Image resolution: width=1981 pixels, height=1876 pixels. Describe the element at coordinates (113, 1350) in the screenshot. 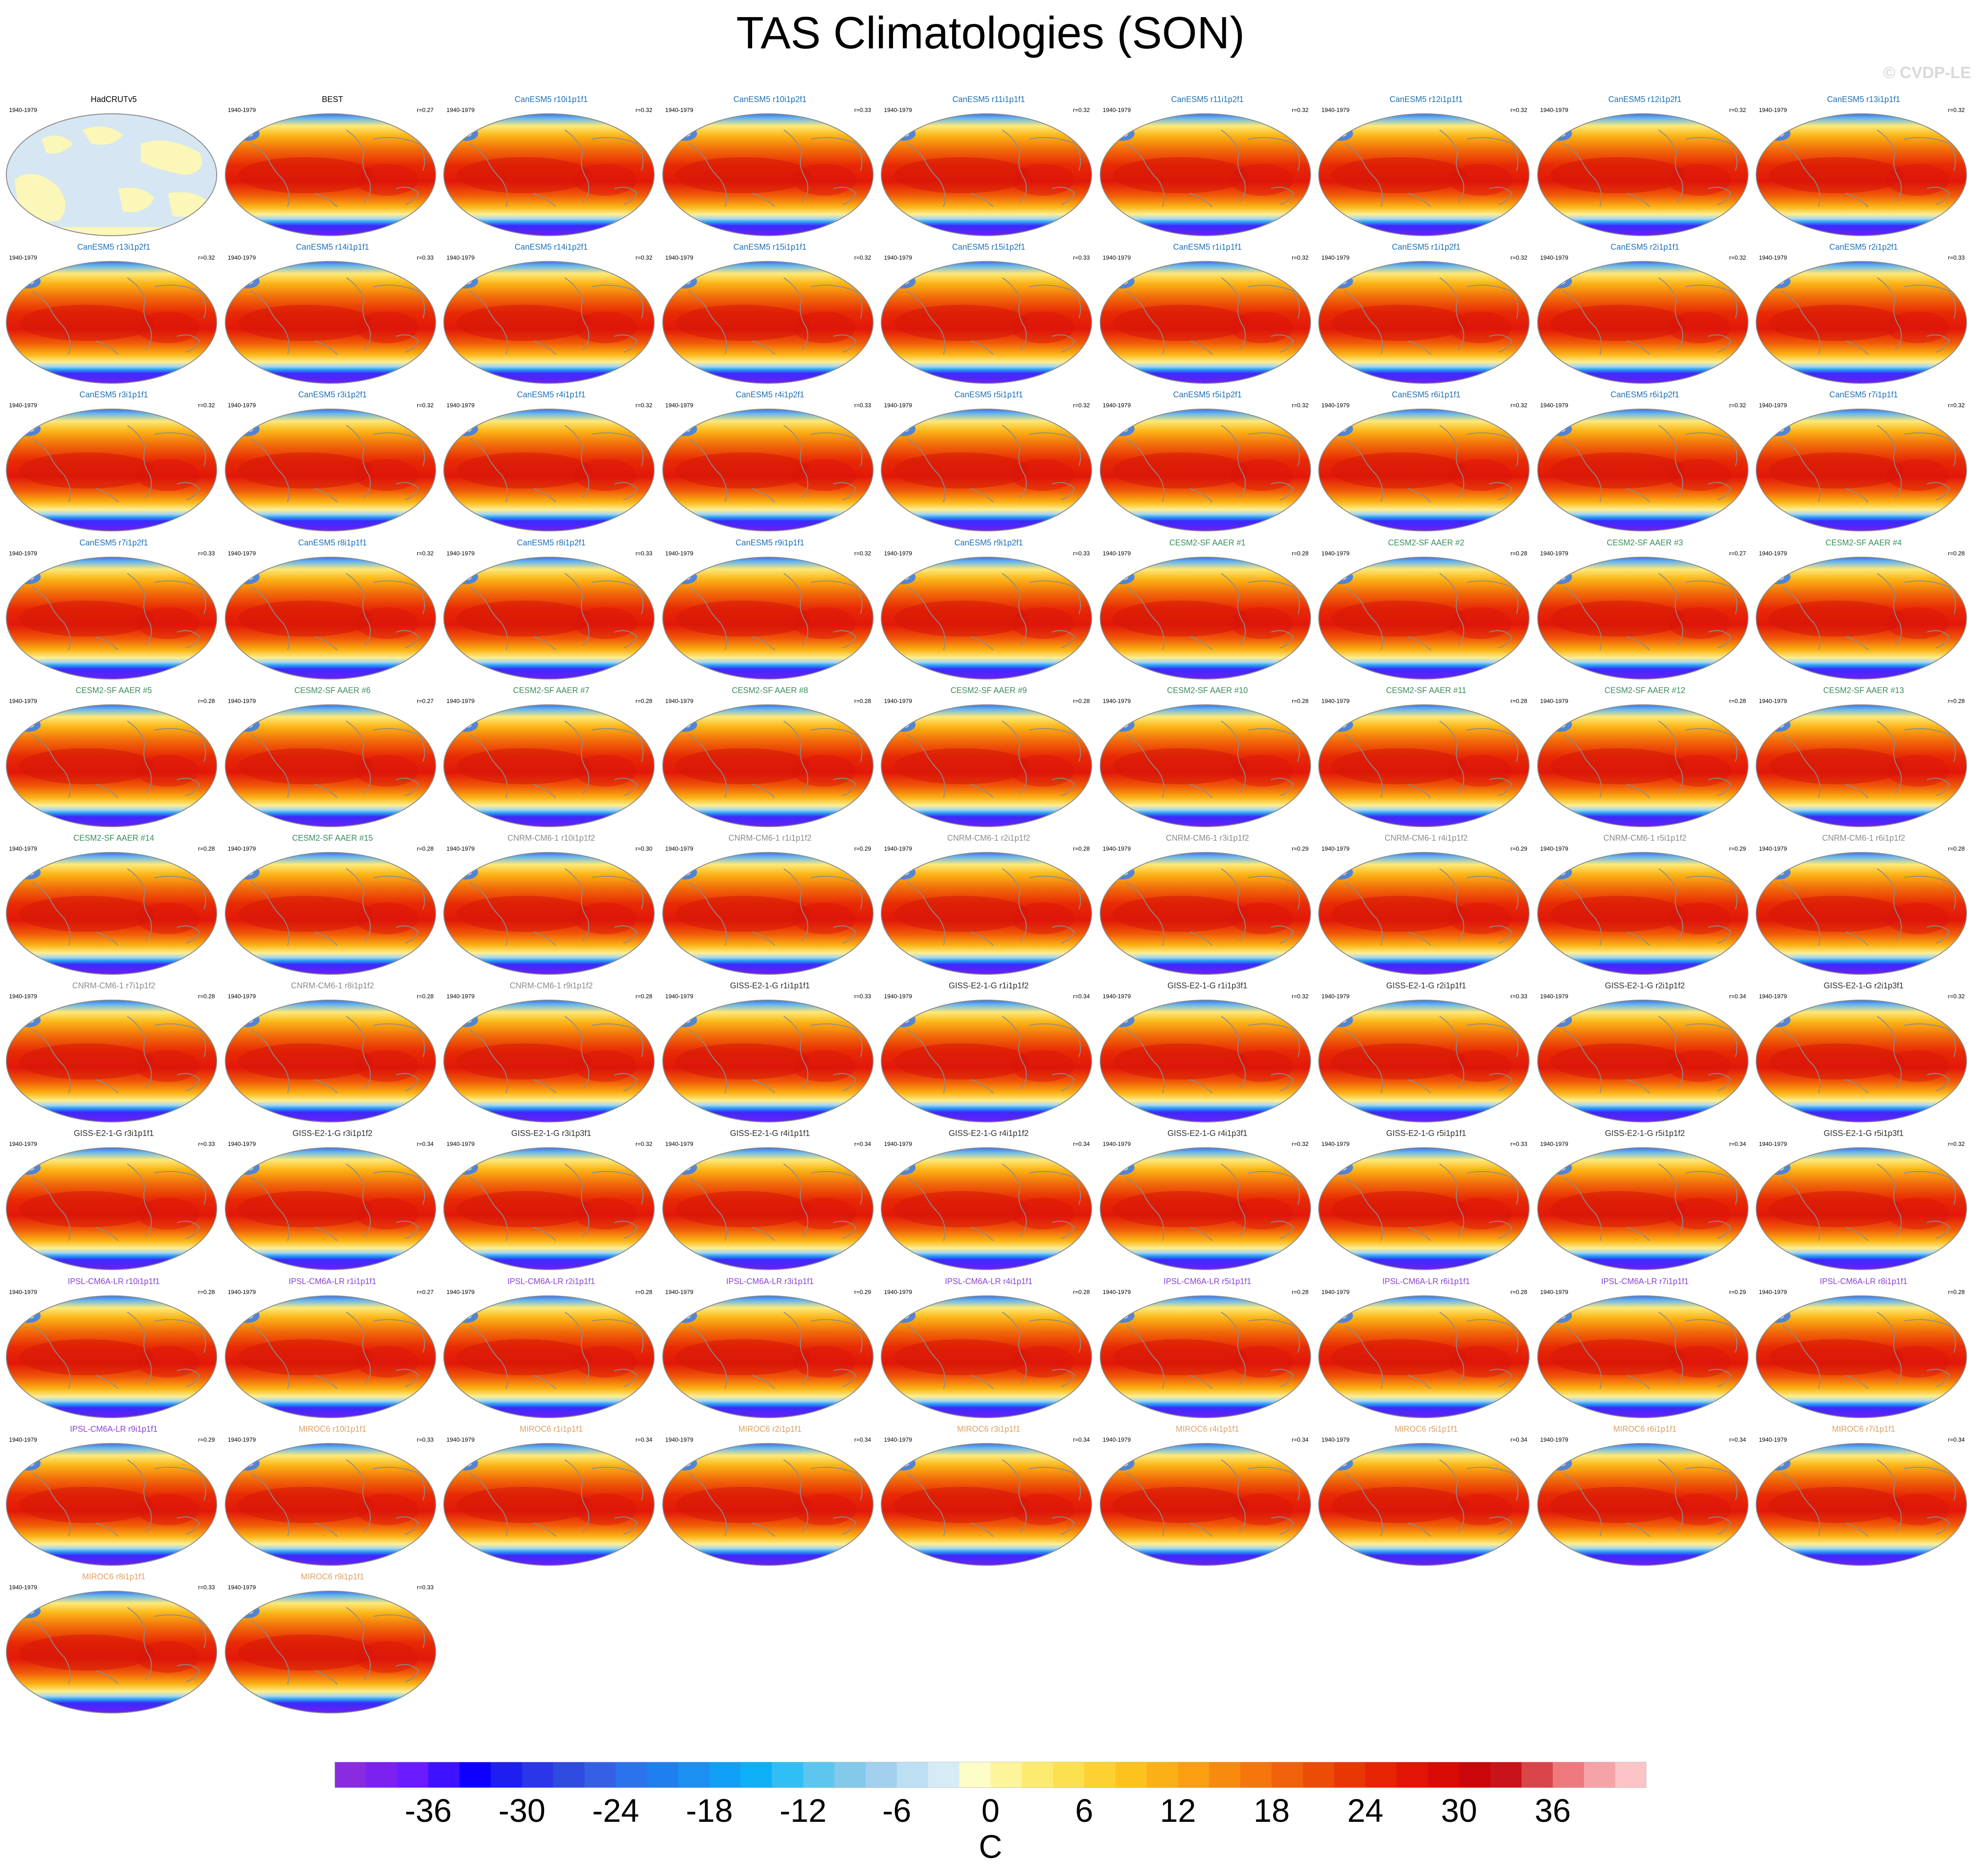

I see `map-panel: IPSL-CM6A-LR r10i1p1f1 1940-1979 r=0.28` at that location.